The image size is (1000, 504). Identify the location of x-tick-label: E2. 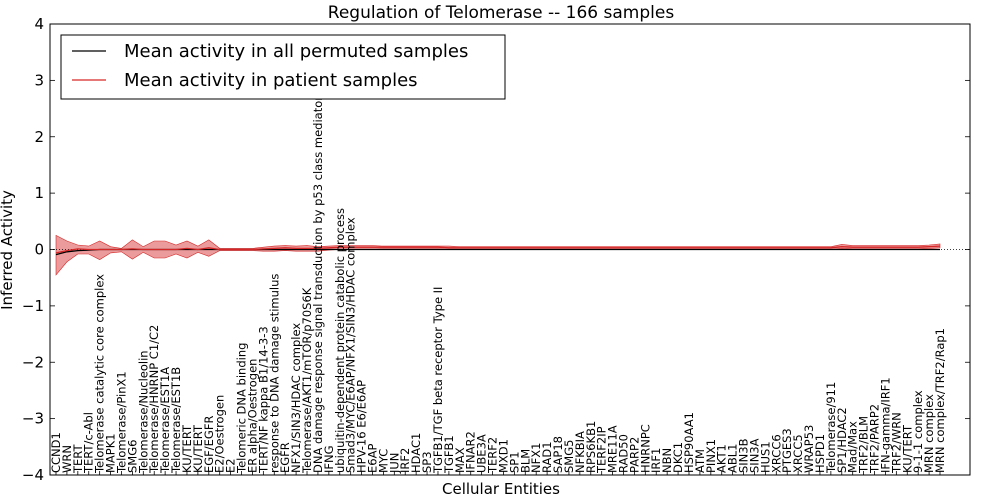
(231, 465).